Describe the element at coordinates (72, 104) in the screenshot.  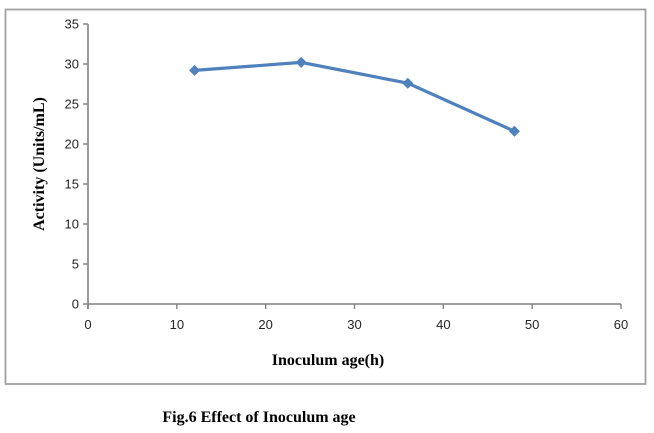
I see `y-tick-label: 25` at that location.